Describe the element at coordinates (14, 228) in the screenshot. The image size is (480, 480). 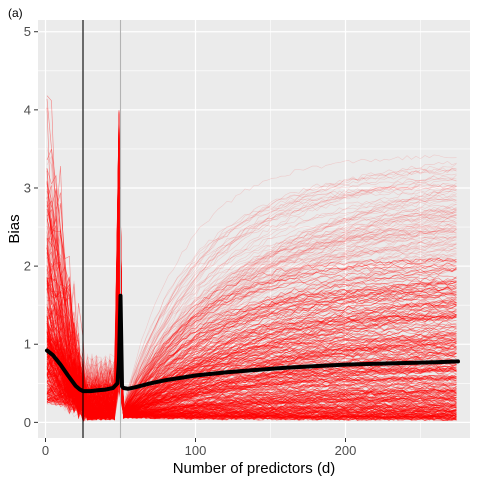
I see `y-axis-title: Bias` at that location.